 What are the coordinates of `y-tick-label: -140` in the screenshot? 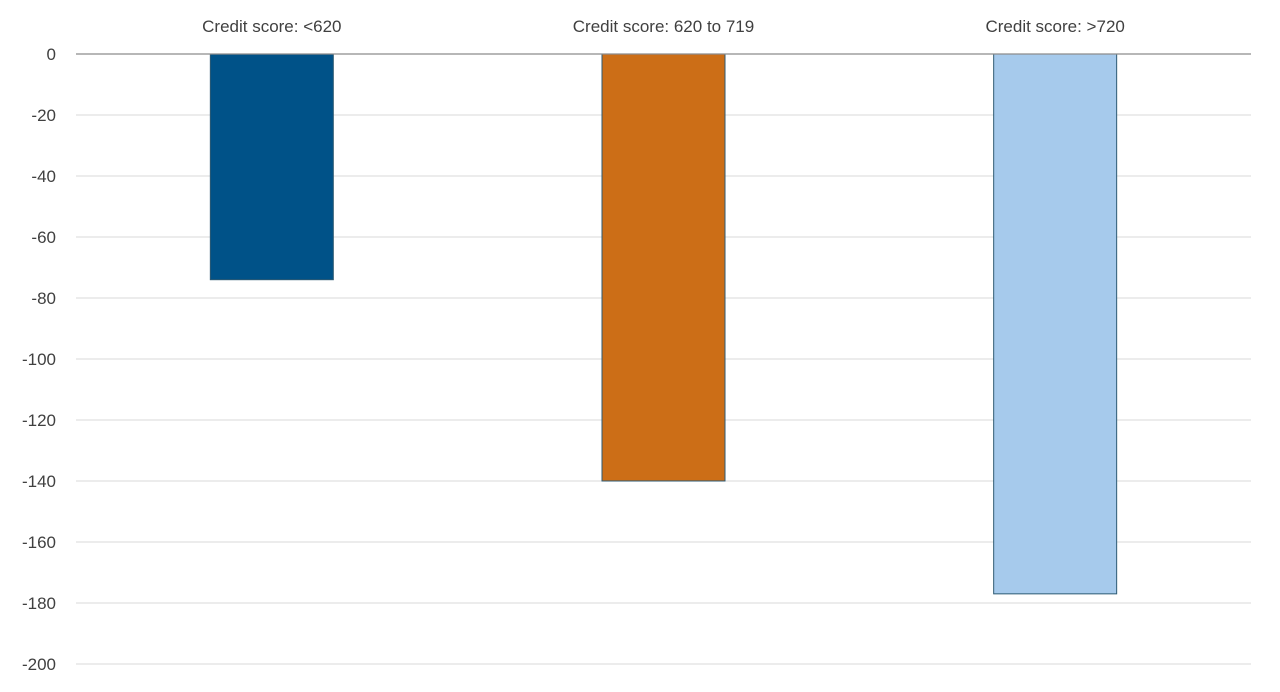 It's located at (39, 481).